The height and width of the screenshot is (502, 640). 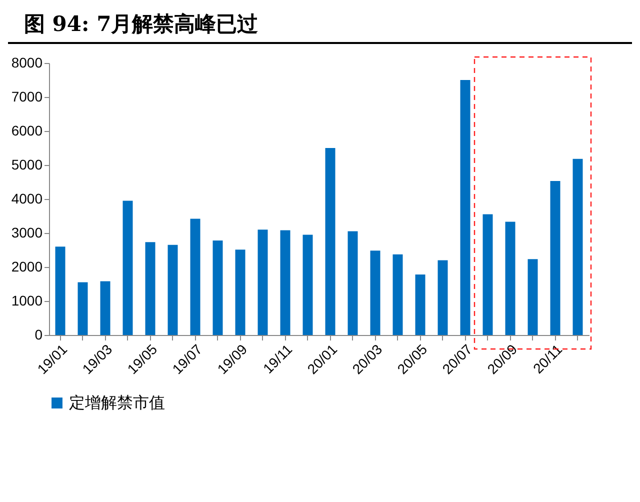 What do you see at coordinates (27, 164) in the screenshot?
I see `y-tick-label: 5000` at bounding box center [27, 164].